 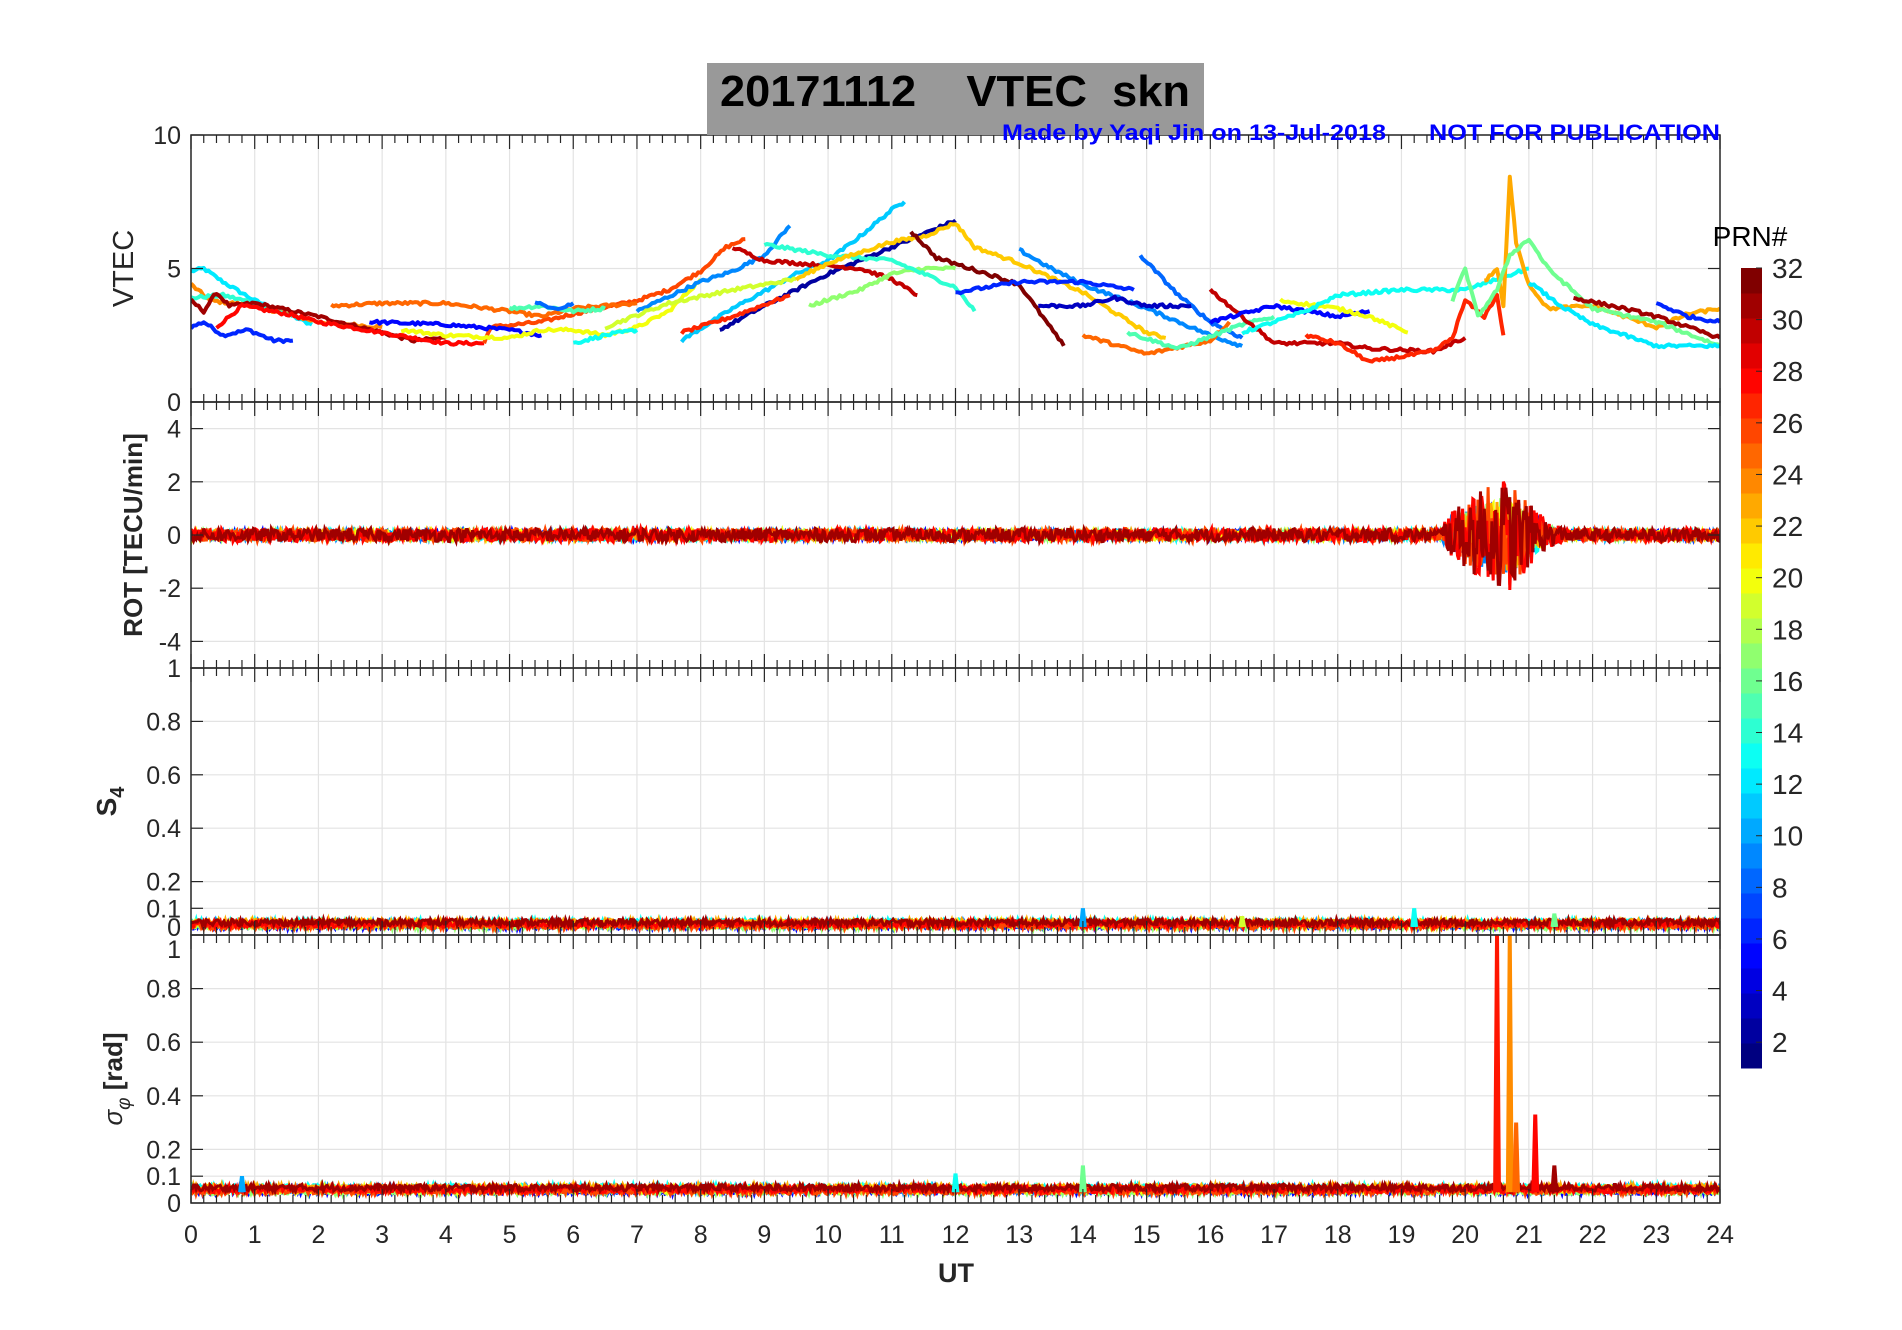 I want to click on x-tick-label: 1, so click(x=255, y=1235).